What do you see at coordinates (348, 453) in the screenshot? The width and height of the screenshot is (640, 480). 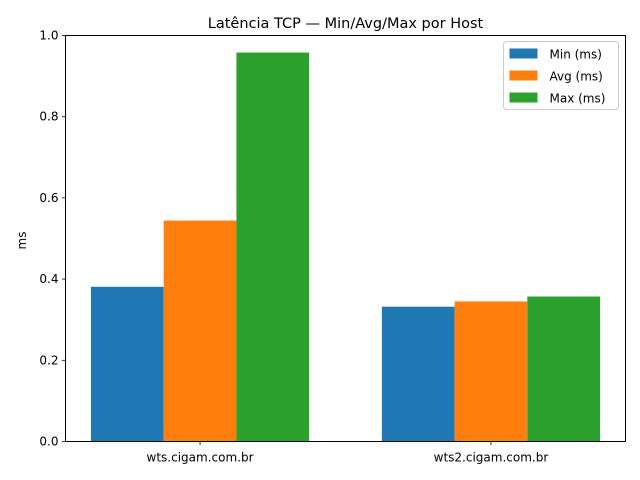 I see `x-axis: wts.cigam.com.br wts2.cigam.com.br` at bounding box center [348, 453].